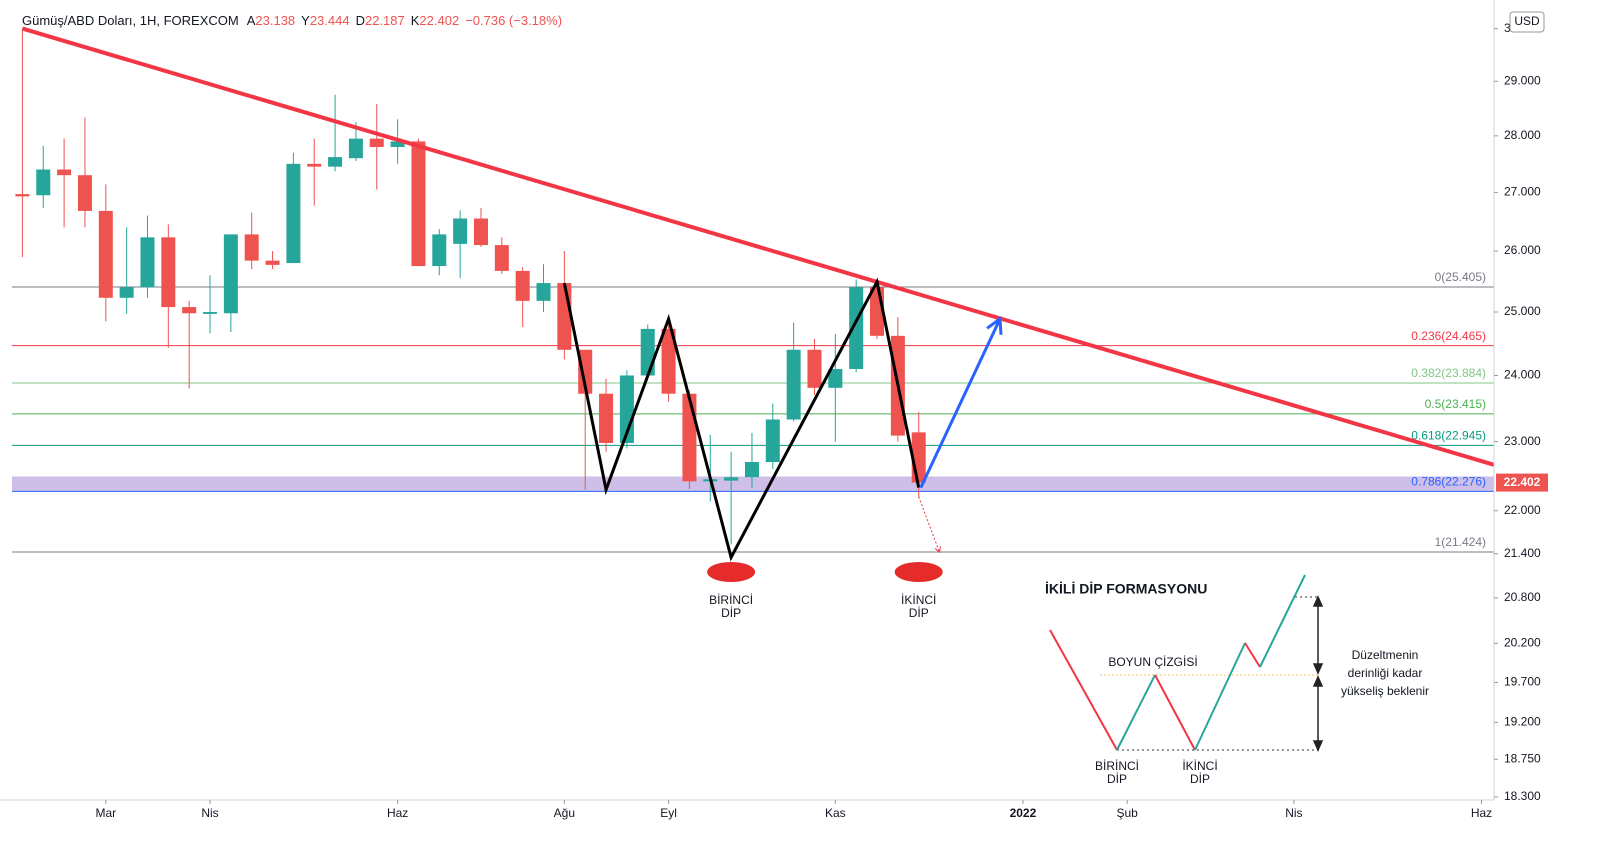 Image resolution: width=1600 pixels, height=853 pixels. I want to click on y-tick-label: 29.000, so click(1522, 80).